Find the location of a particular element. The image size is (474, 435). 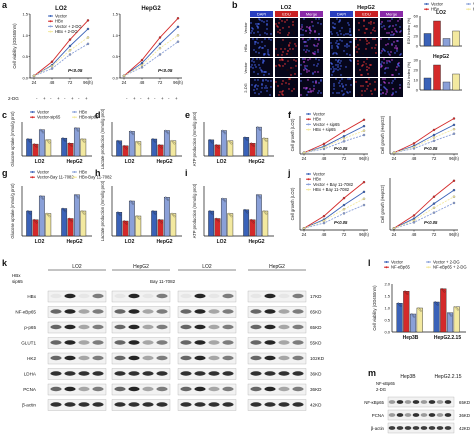

protein-label: PCNA is located at coordinates (30, 389).